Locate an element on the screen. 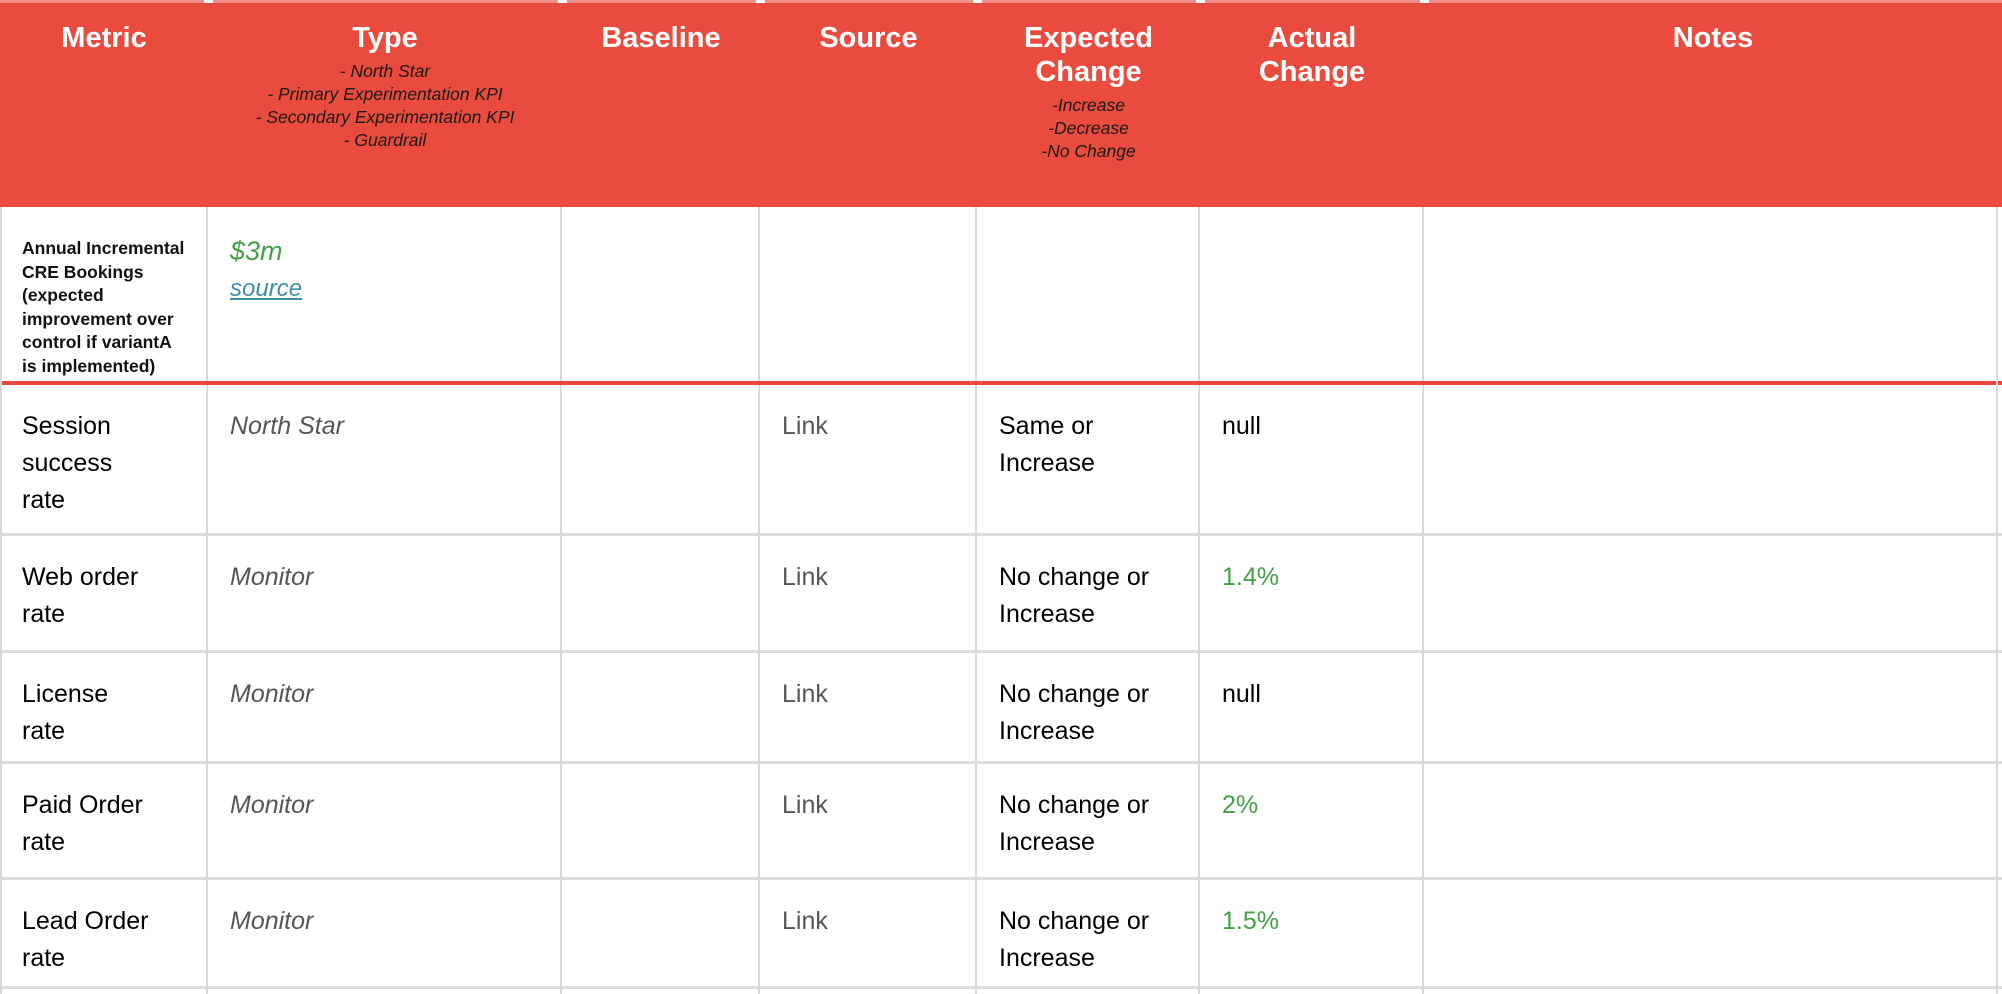 This screenshot has height=994, width=2002. column-subnotes-expected-change: -Increase -Decrease -No Change is located at coordinates (1088, 128).